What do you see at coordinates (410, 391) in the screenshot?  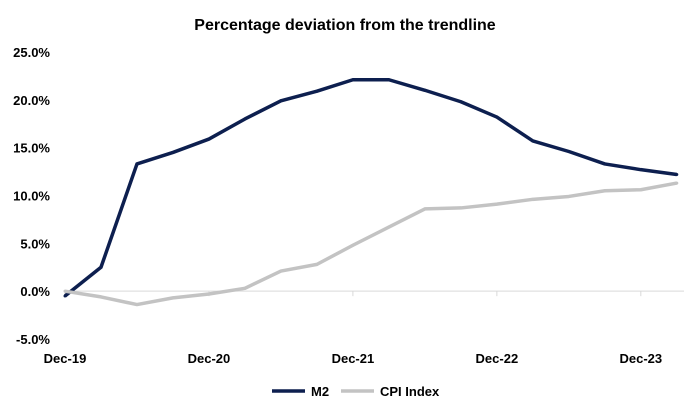 I see `legend-label-cpi-index: CPI Index` at bounding box center [410, 391].